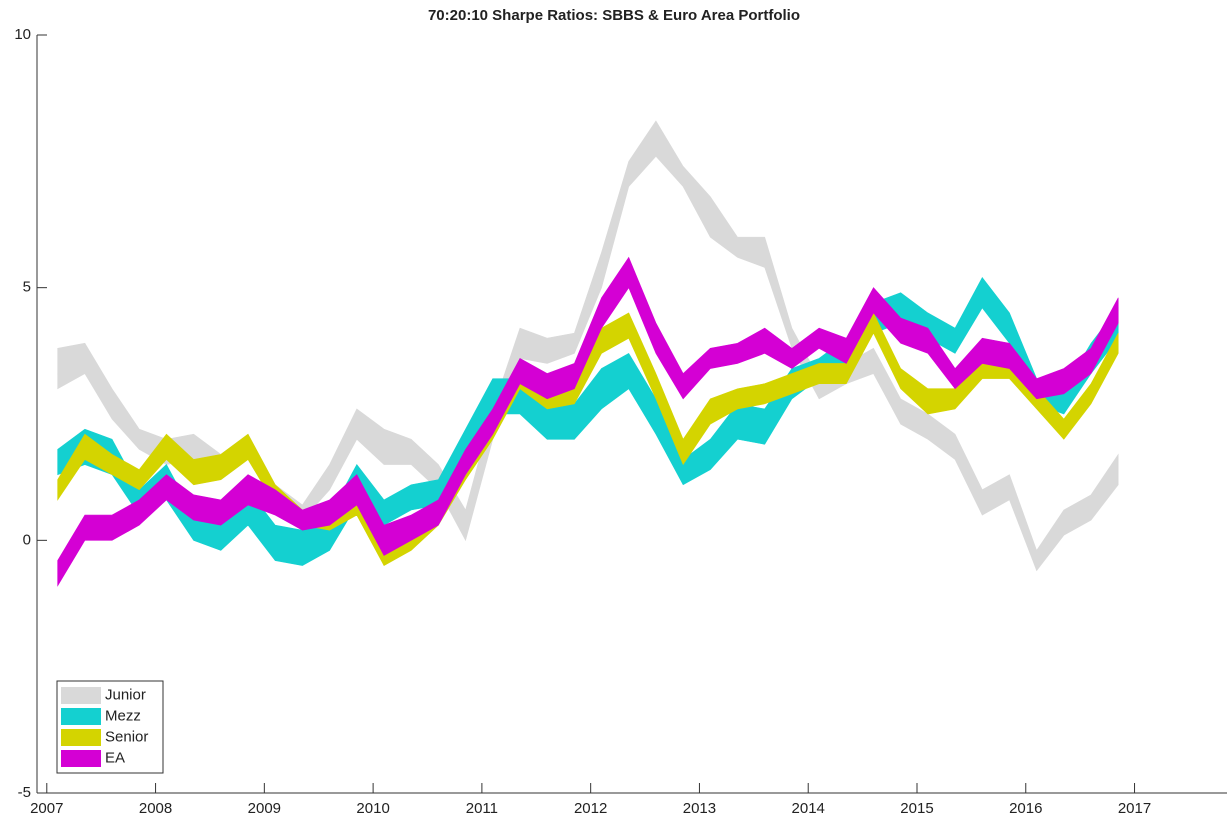 Image resolution: width=1227 pixels, height=833 pixels. What do you see at coordinates (115, 757) in the screenshot?
I see `legend-label: EA` at bounding box center [115, 757].